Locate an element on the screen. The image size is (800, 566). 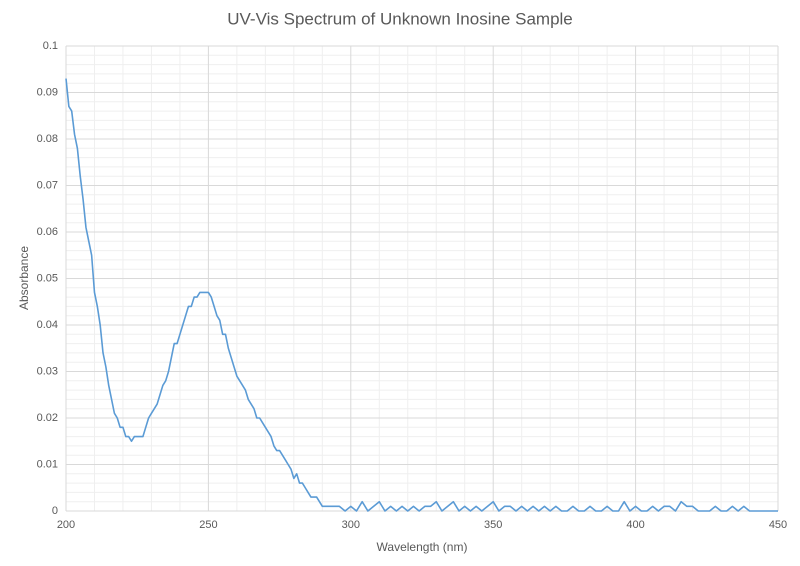
y-tick-label: 0.09 is located at coordinates (47, 92).